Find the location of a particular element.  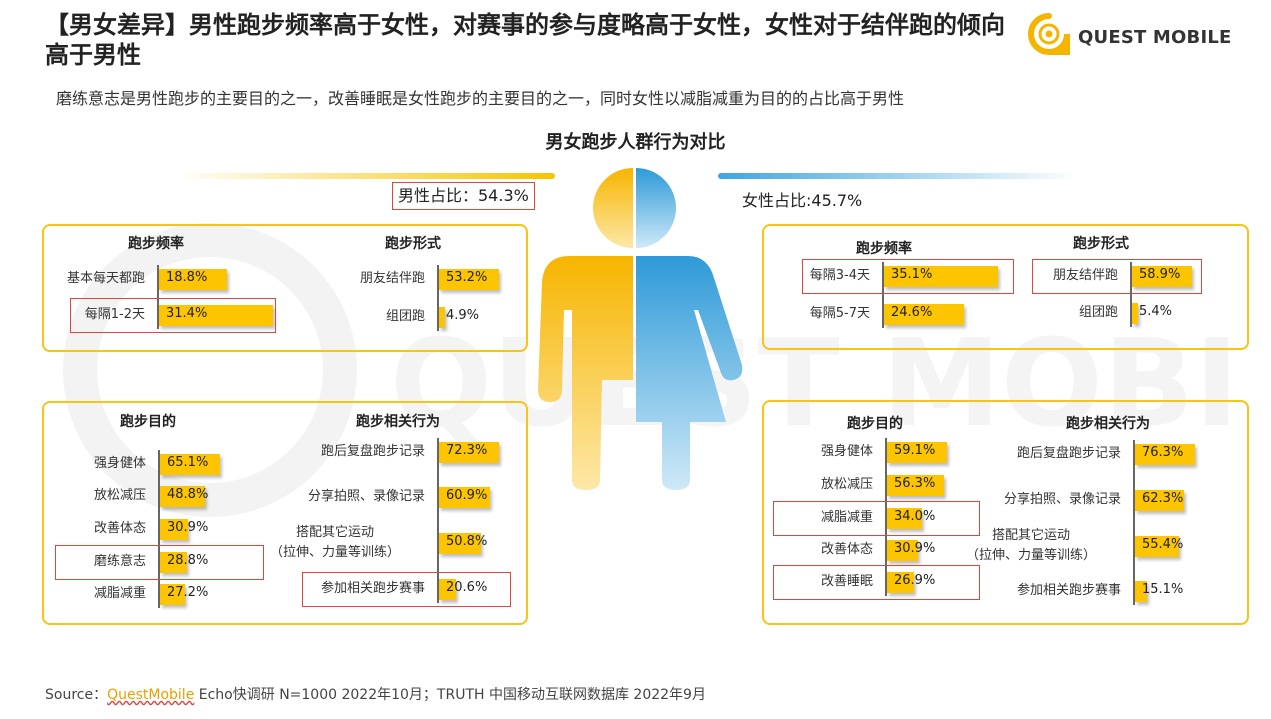

male-chart-2-value-4: 27.2% is located at coordinates (188, 592).